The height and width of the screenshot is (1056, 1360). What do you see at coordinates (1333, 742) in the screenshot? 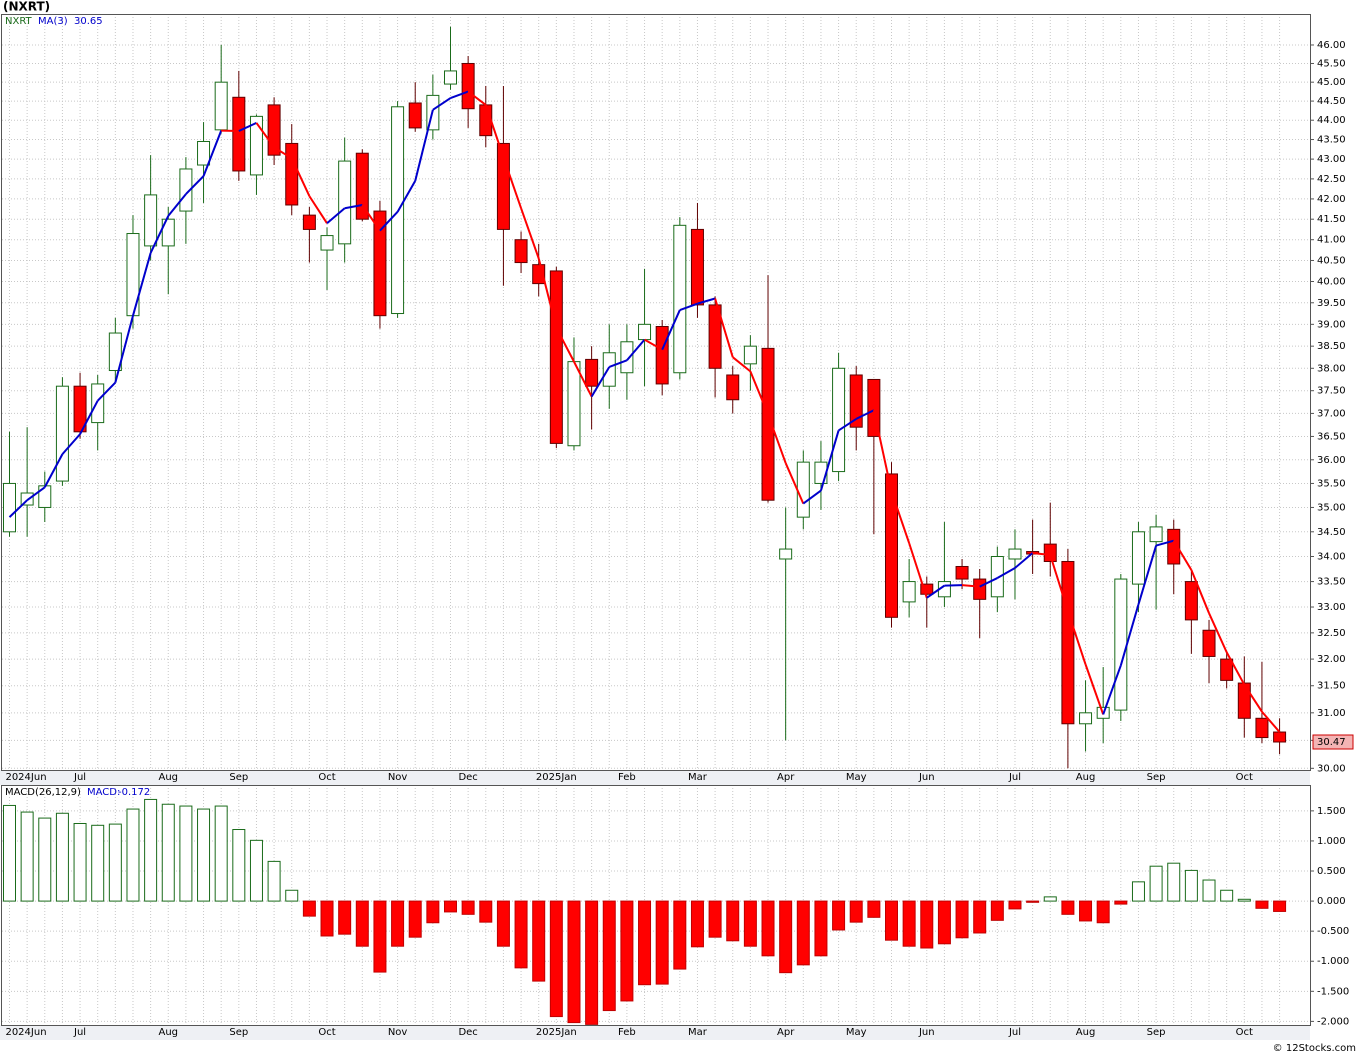
I see `price-tag-box` at bounding box center [1333, 742].